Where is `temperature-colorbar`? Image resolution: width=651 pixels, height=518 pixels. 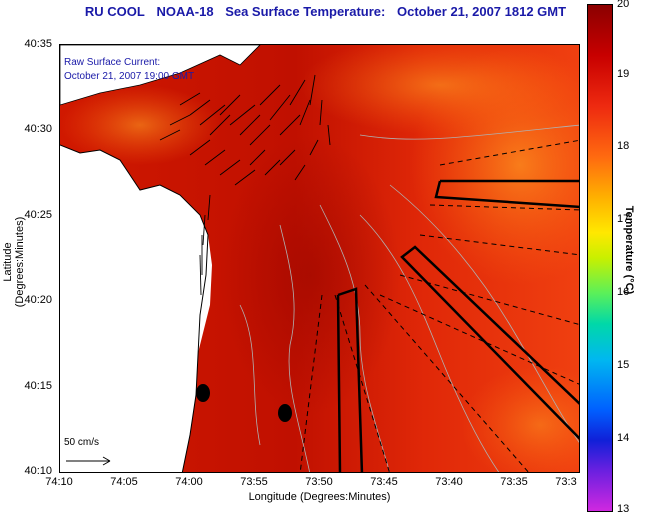 temperature-colorbar is located at coordinates (600, 258).